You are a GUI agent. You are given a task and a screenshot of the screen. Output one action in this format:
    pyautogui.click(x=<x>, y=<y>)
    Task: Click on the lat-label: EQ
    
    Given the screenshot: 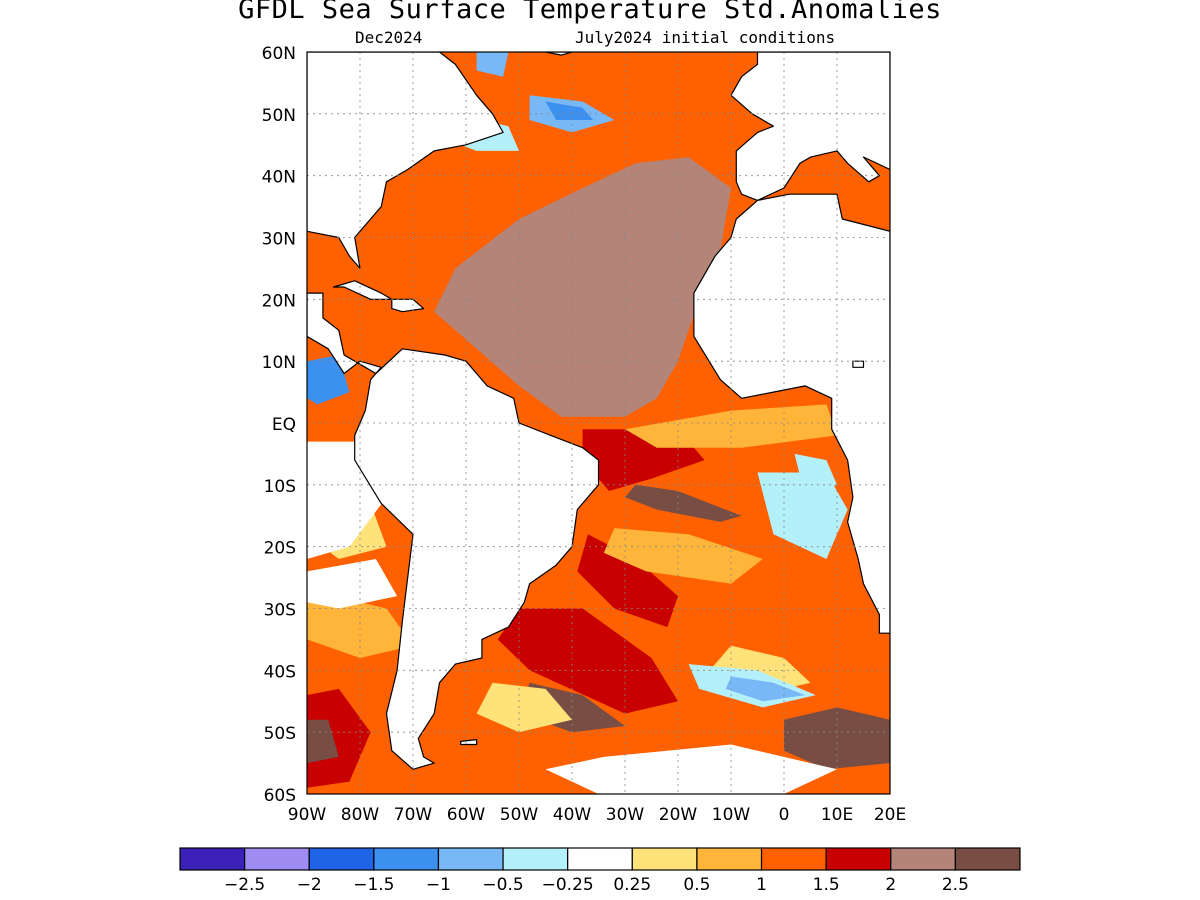 What is the action you would take?
    pyautogui.click(x=284, y=425)
    